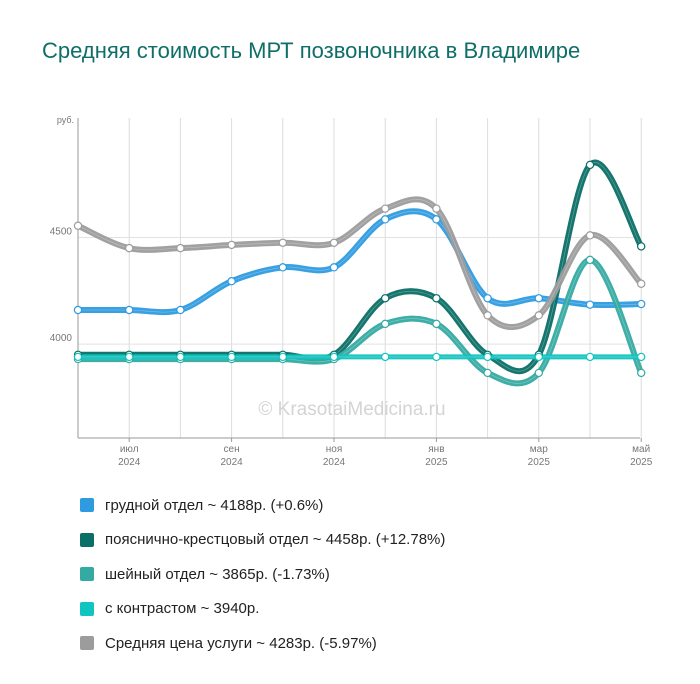 This screenshot has height=684, width=700. Describe the element at coordinates (217, 574) in the screenshot. I see `legend-label: шейный отдел ~ 3865р. (-1.73%)` at that location.